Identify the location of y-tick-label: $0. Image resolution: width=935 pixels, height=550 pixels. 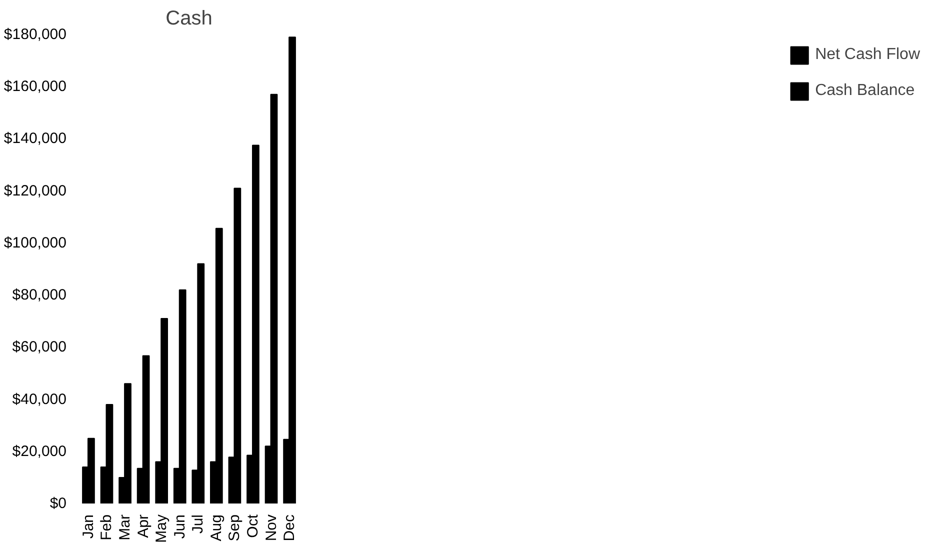
(58, 503).